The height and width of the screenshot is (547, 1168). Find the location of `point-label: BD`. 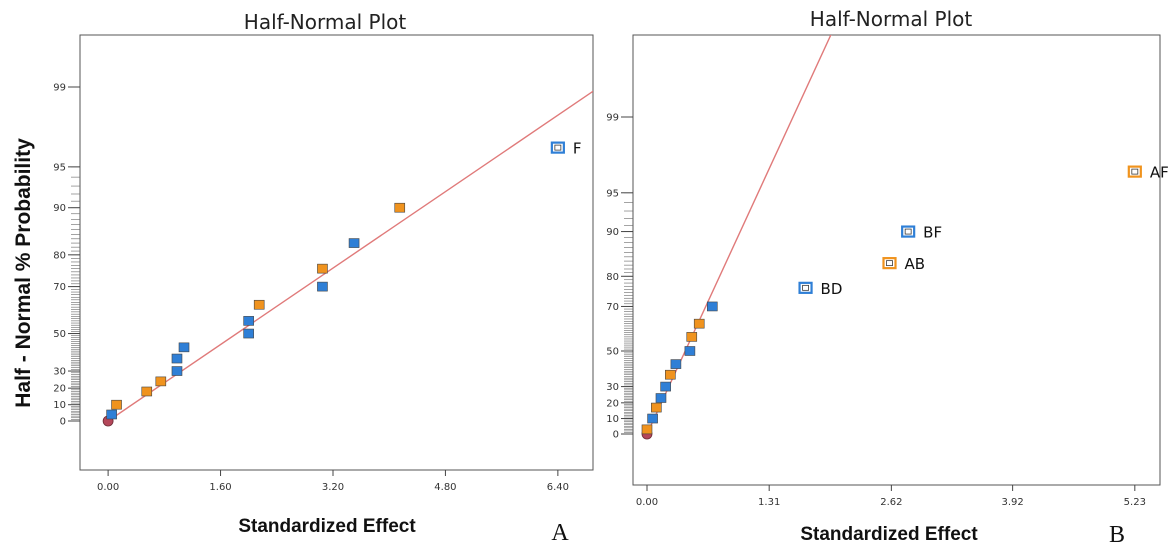

point-label: BD is located at coordinates (832, 289).